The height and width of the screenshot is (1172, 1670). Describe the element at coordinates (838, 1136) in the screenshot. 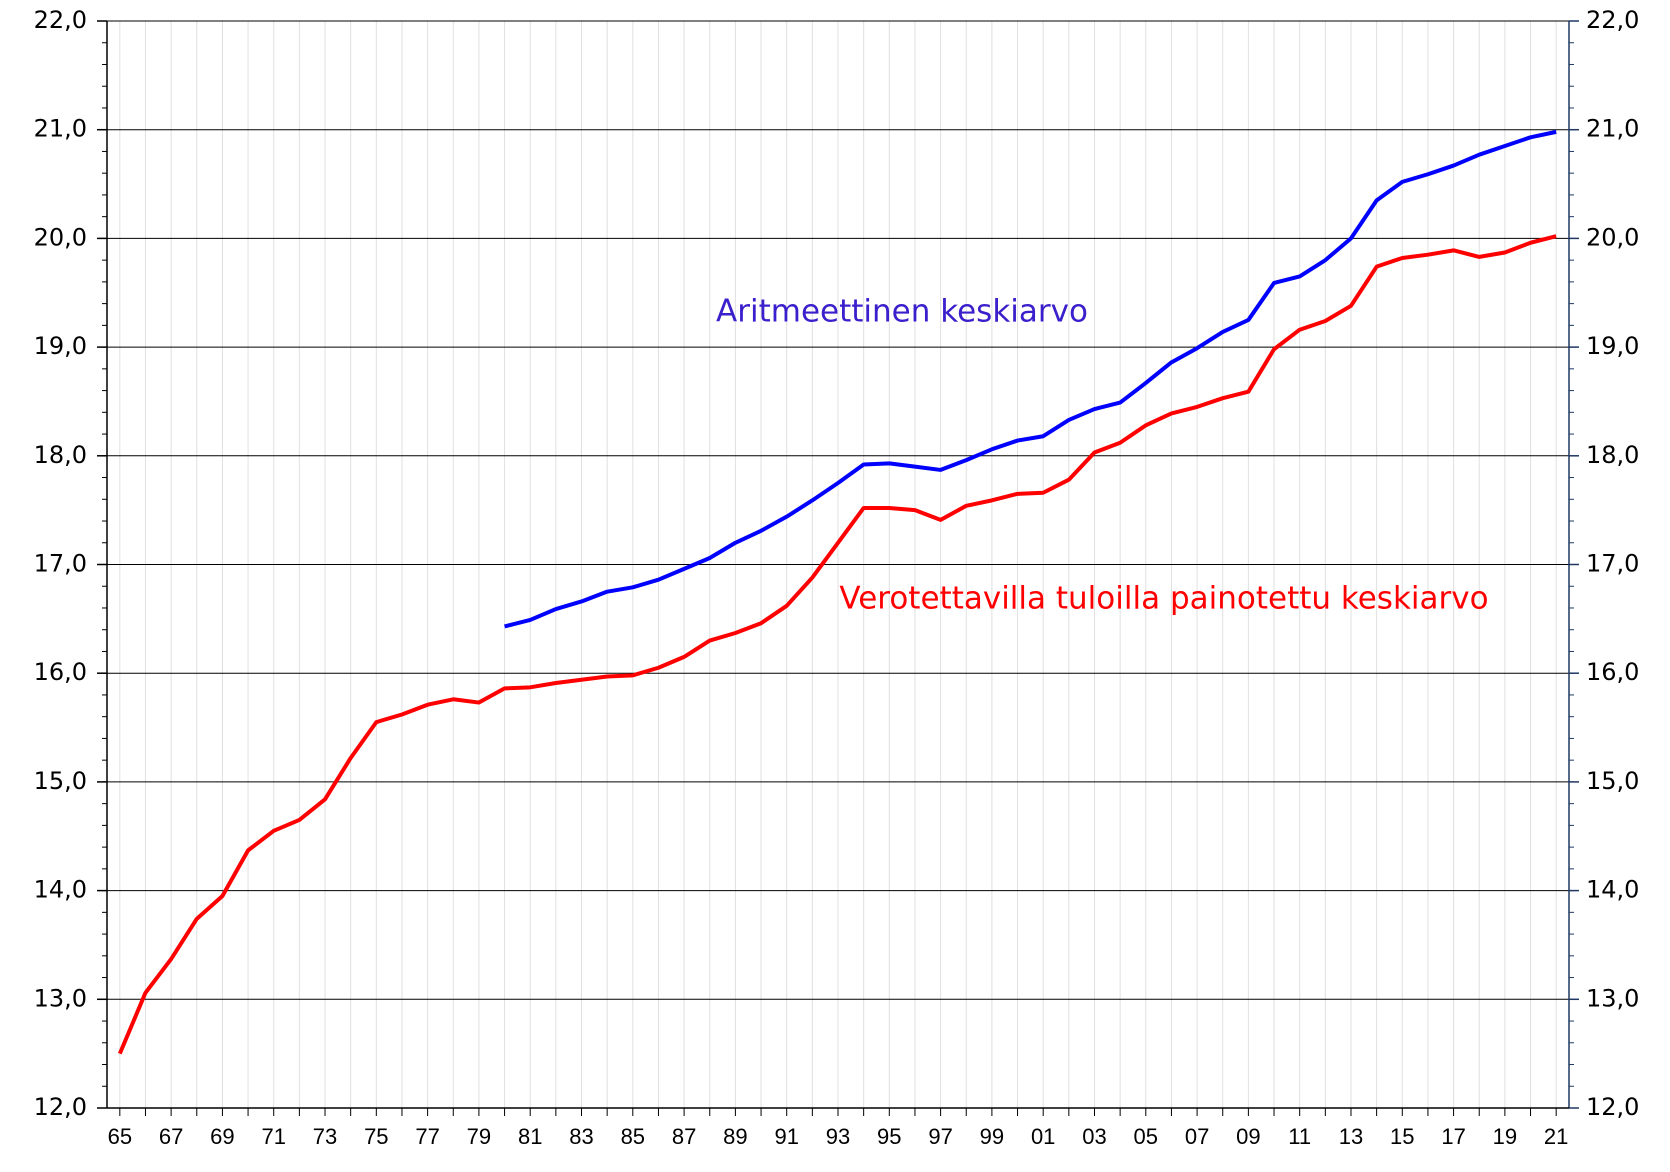

I see `x-tick-label: 93` at that location.